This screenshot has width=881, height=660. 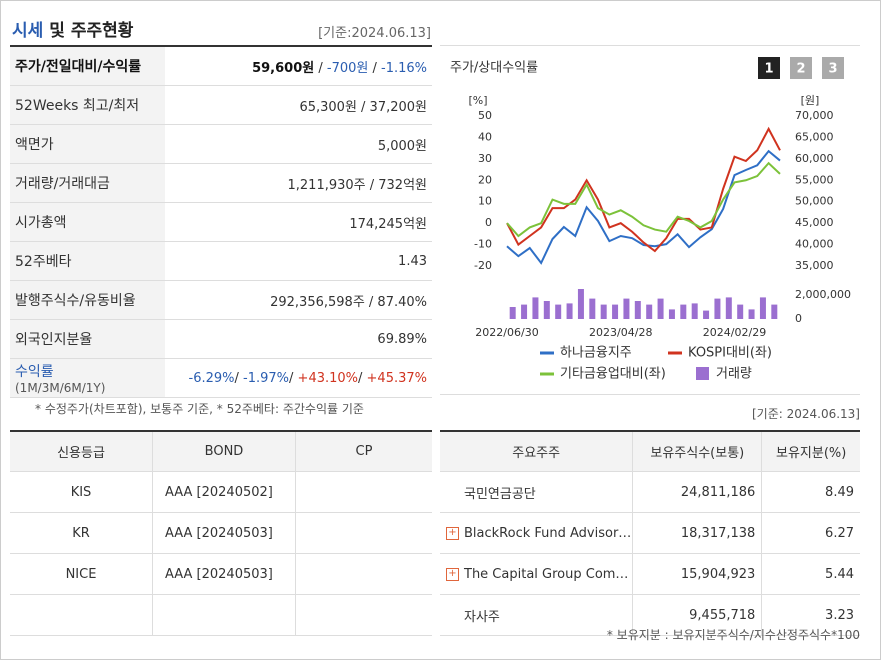 I want to click on y-tick-label: 40, so click(x=485, y=136).